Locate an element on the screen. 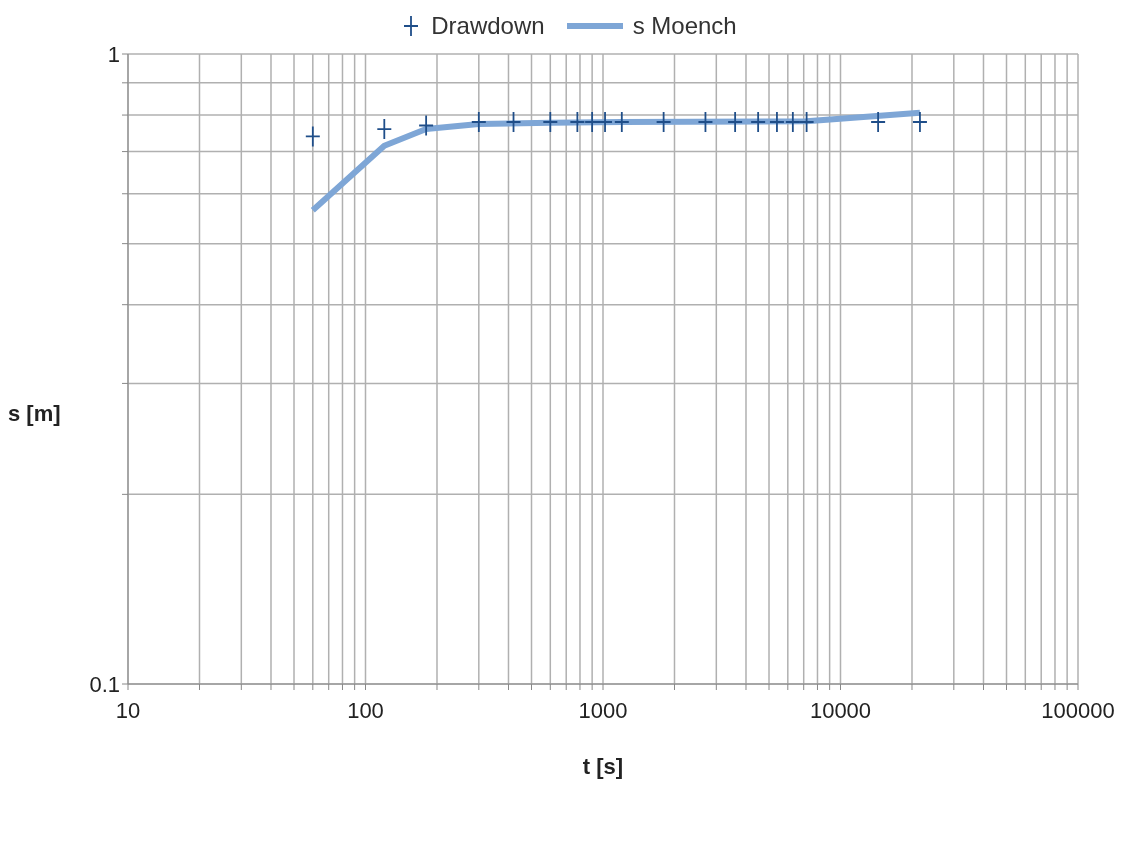 This screenshot has height=850, width=1136. x-tick-label: 10000 is located at coordinates (840, 710).